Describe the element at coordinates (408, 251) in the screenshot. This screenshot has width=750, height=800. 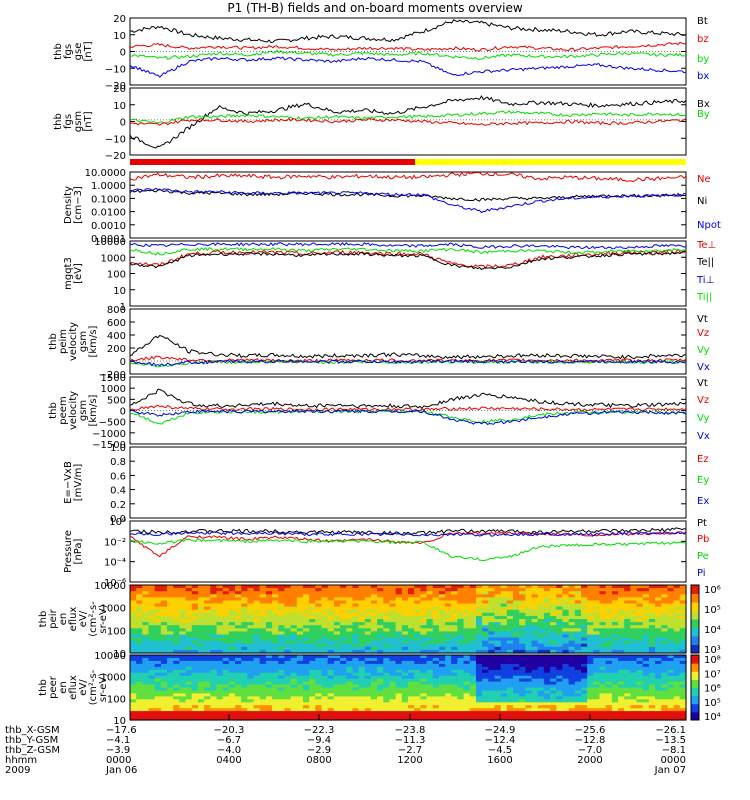
I see `series-ti||` at that location.